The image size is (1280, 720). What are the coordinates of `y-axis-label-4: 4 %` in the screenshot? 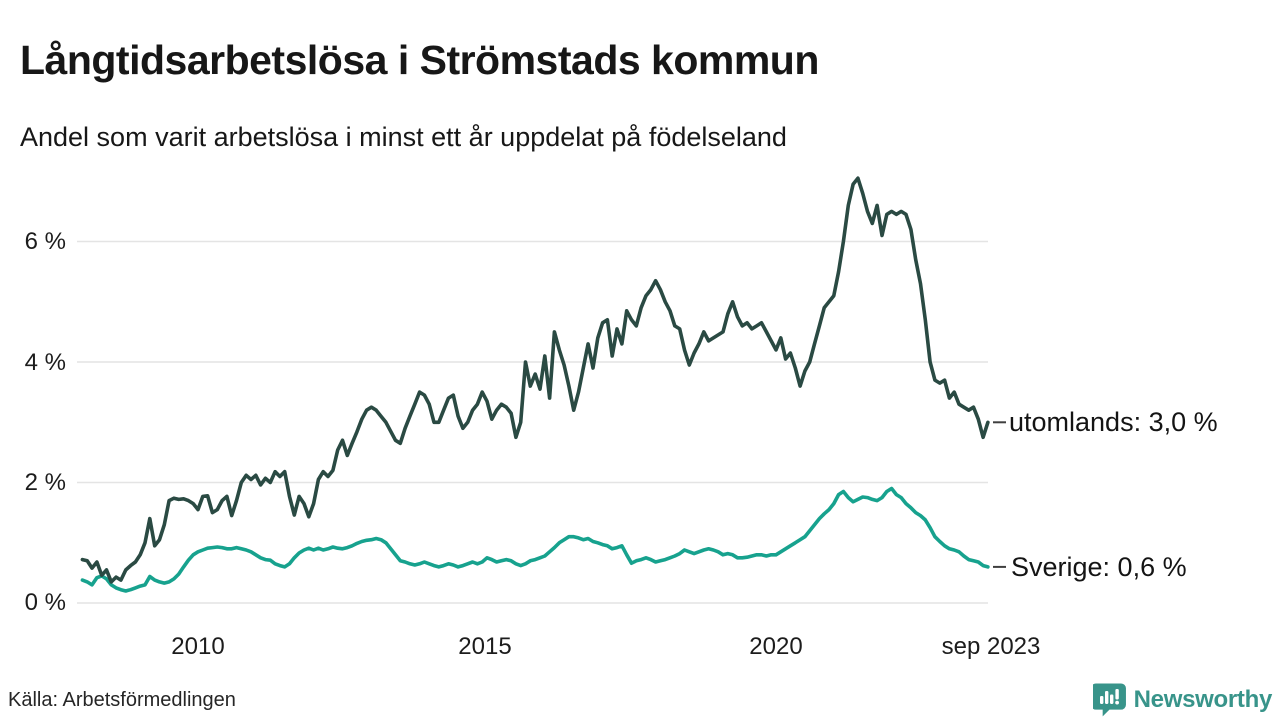 It's located at (45, 362).